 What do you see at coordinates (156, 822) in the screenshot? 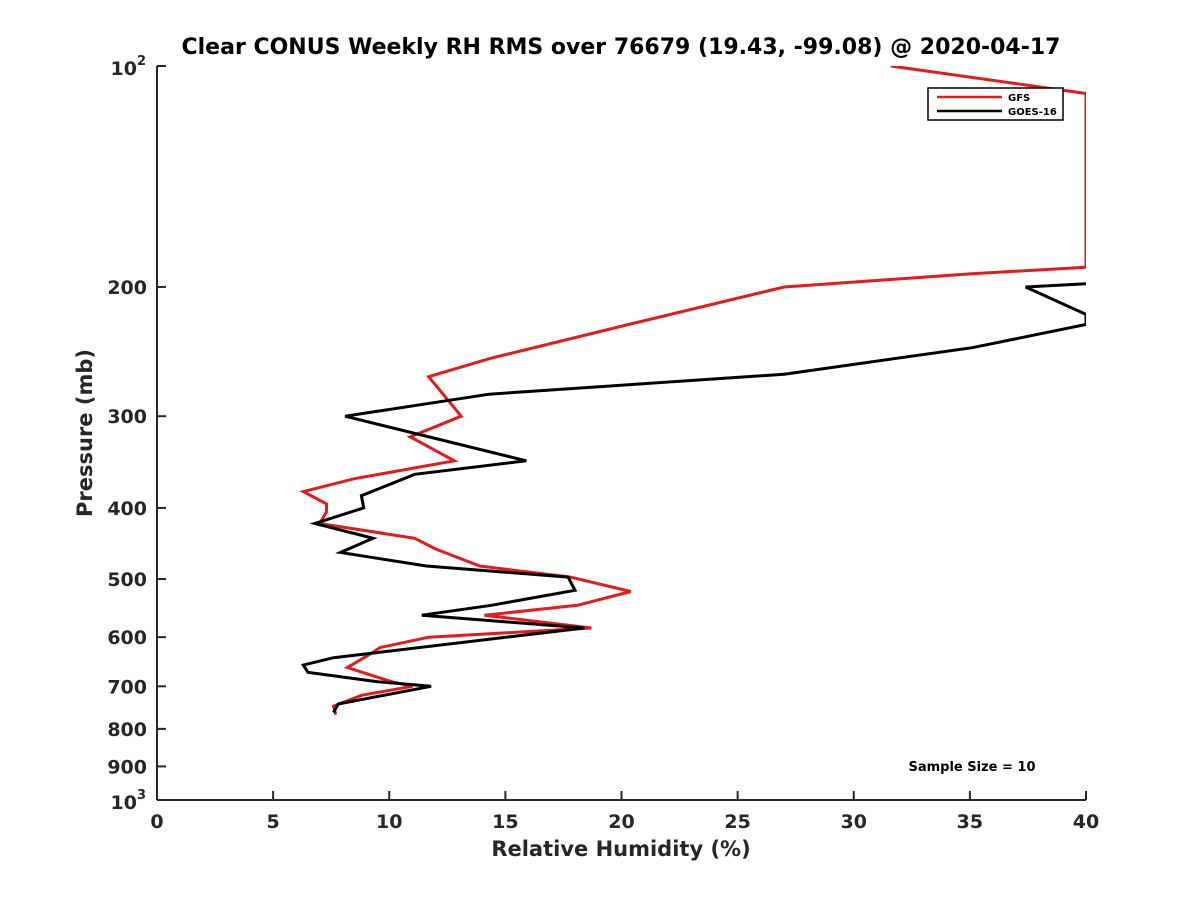
I see `x-tick-label: 0` at bounding box center [156, 822].